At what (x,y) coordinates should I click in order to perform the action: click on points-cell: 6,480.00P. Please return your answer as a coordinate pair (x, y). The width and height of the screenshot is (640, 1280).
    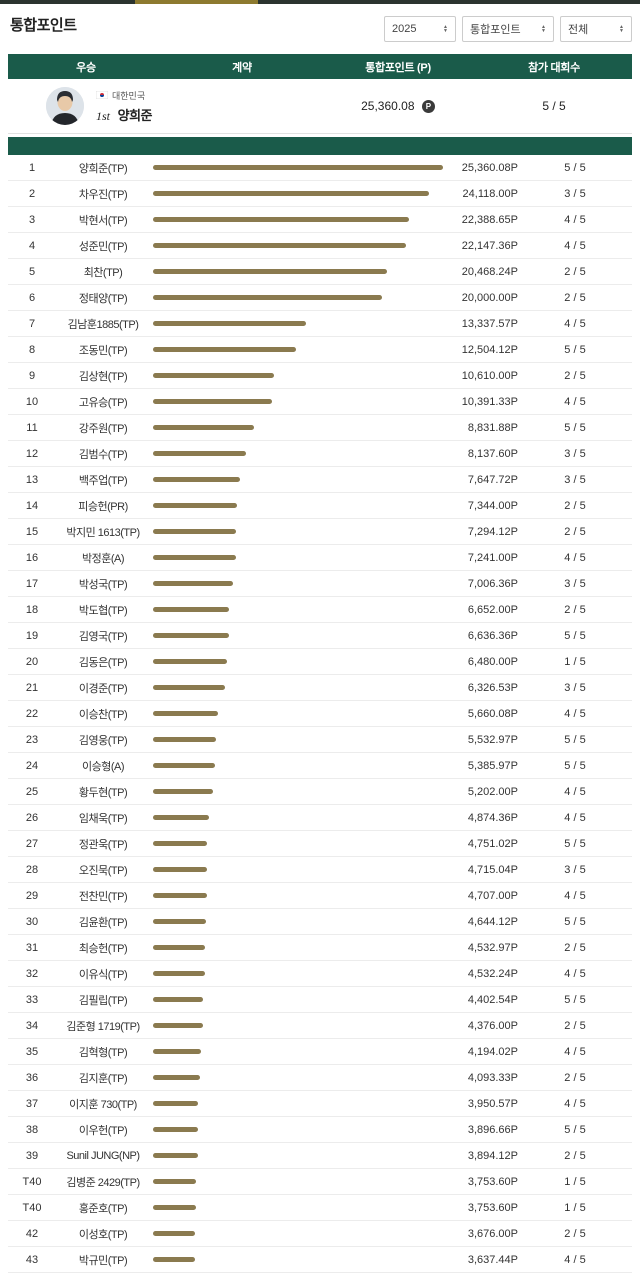
    Looking at the image, I should click on (492, 661).